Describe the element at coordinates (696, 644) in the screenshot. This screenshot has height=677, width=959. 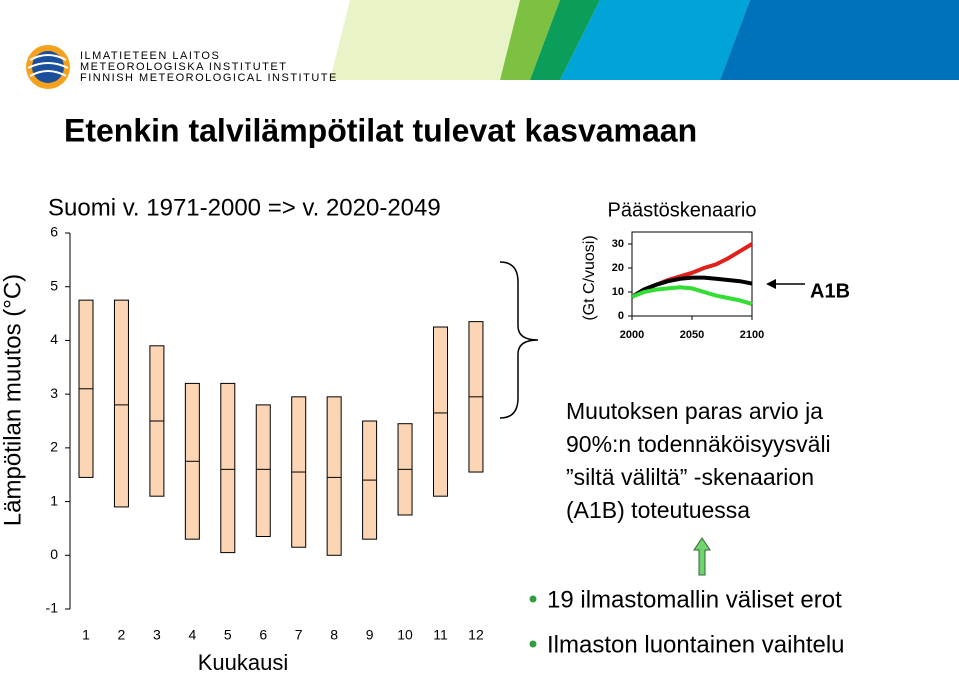
I see `bullet: Ilmaston luontainen vaihtelu` at that location.